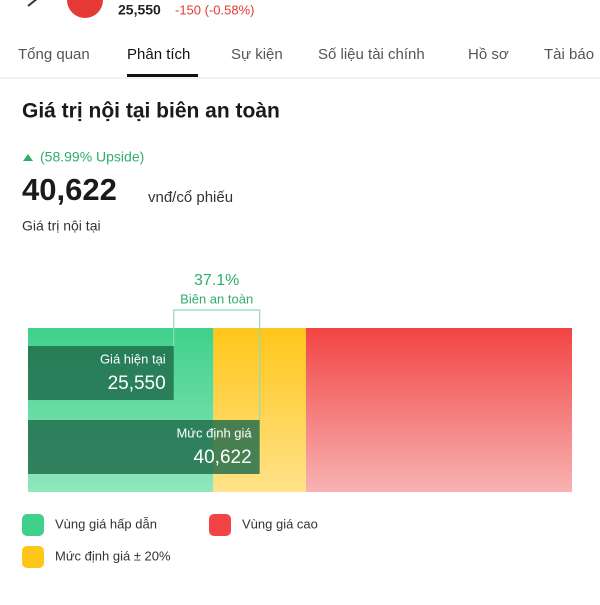  I want to click on tab: Sự kiện, so click(257, 54).